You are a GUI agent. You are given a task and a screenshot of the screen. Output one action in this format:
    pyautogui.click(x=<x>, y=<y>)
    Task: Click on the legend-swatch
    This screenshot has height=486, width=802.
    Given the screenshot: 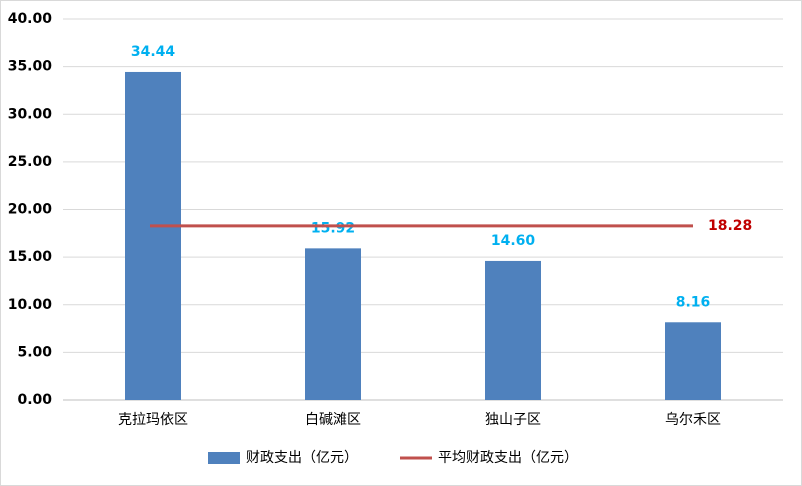 What is the action you would take?
    pyautogui.click(x=224, y=458)
    